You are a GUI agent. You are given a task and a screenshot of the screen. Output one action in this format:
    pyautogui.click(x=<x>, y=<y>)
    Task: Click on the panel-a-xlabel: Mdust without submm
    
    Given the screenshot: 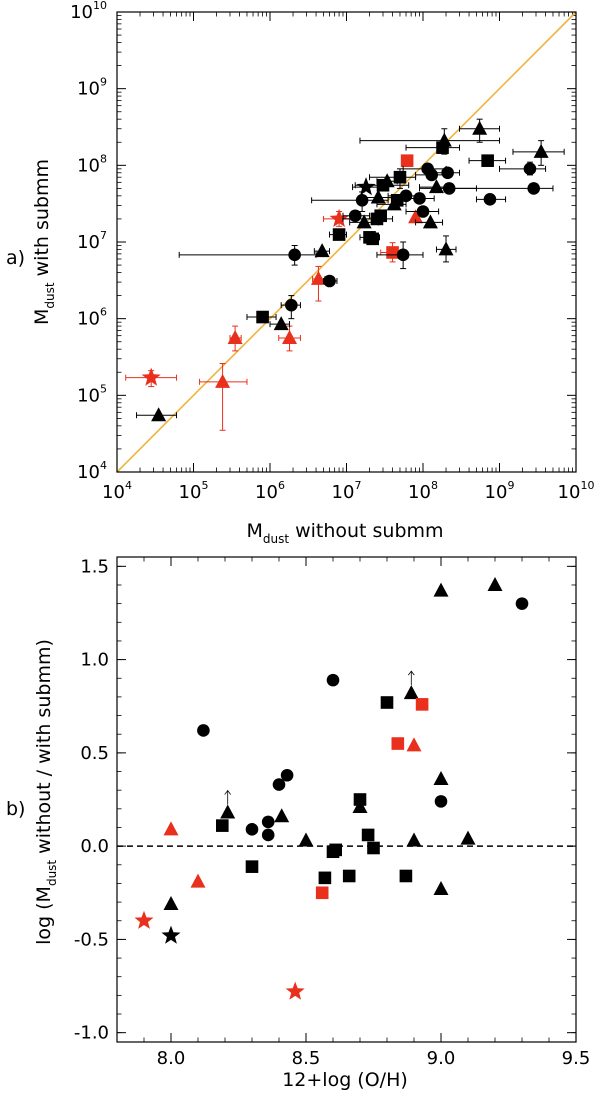 What is the action you would take?
    pyautogui.click(x=344, y=533)
    